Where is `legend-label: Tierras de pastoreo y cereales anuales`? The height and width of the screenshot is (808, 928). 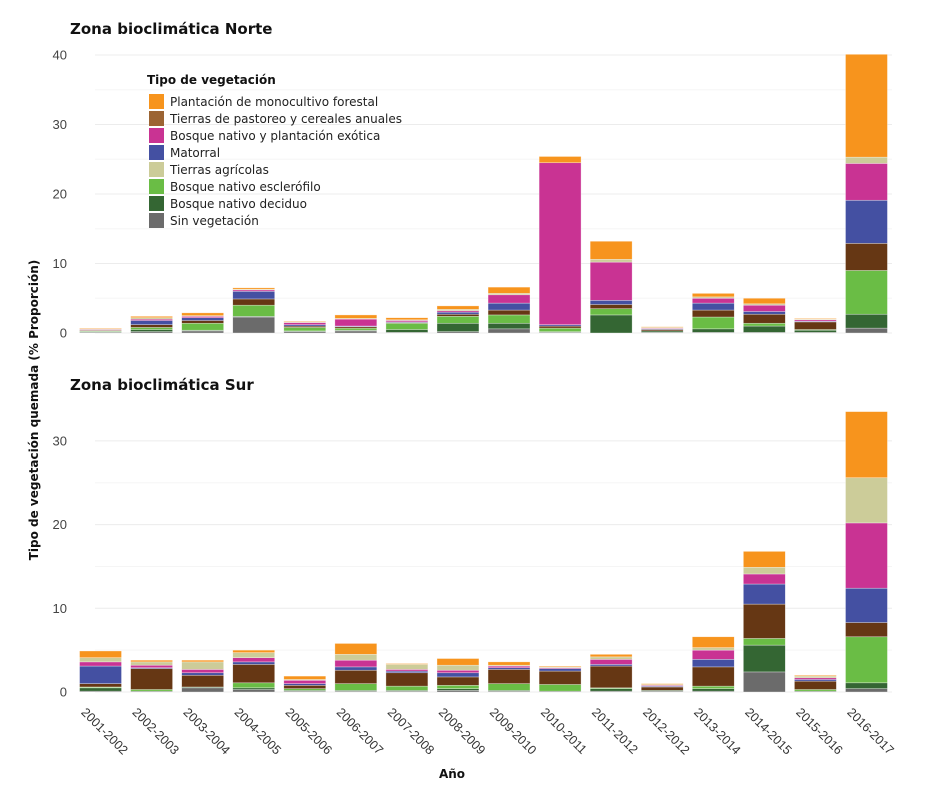 legend-label: Tierras de pastoreo y cereales anuales is located at coordinates (285, 119).